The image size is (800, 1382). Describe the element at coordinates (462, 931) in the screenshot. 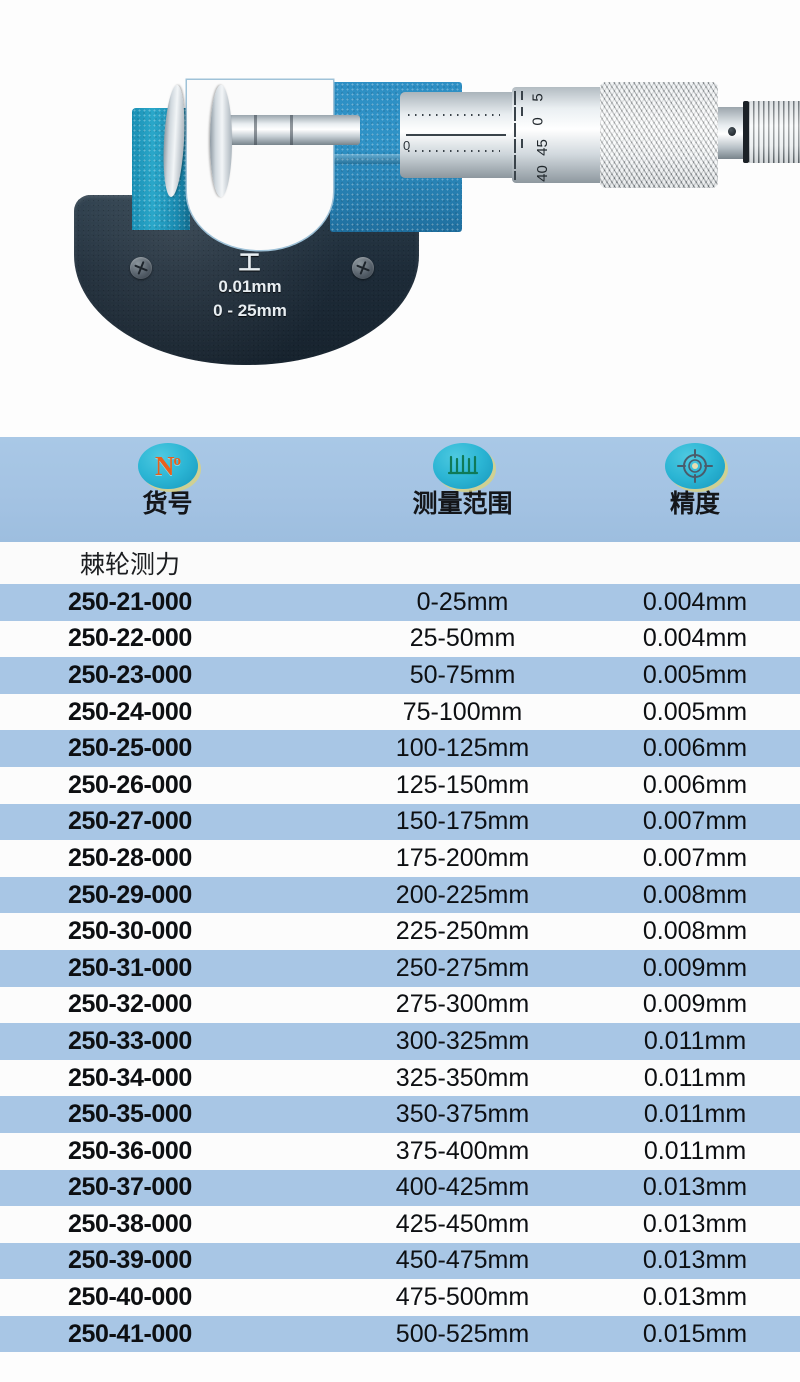

I see `cell-range: 225-250mm` at that location.